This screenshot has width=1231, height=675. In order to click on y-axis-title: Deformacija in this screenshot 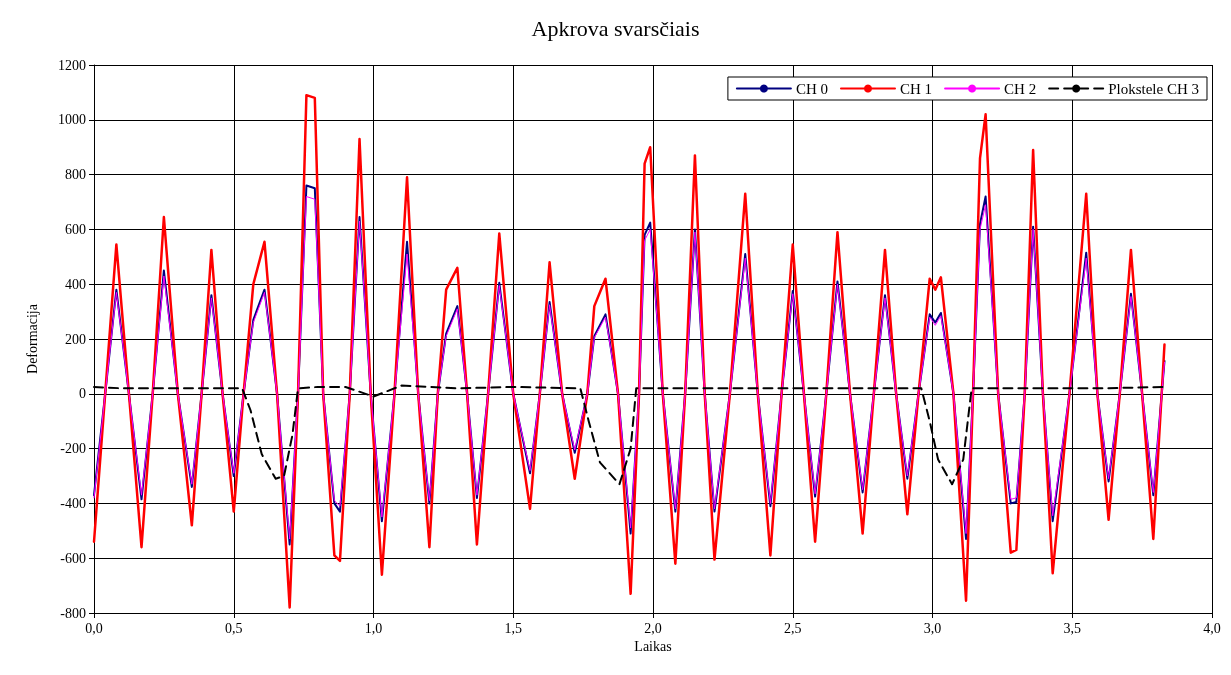, I will do `click(32, 338)`.